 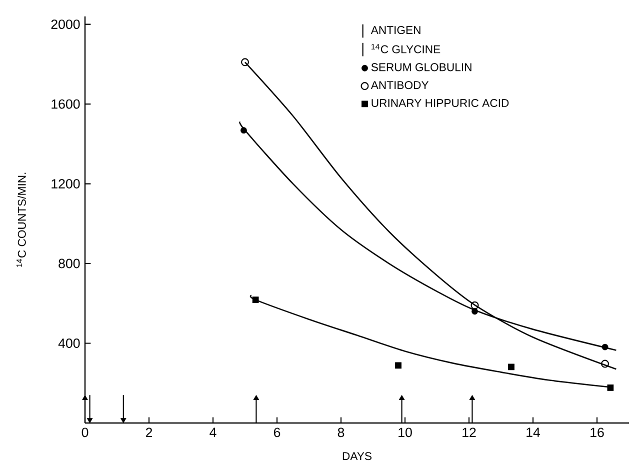 I want to click on legend-label: SERUM GLOBULIN, so click(x=421, y=67).